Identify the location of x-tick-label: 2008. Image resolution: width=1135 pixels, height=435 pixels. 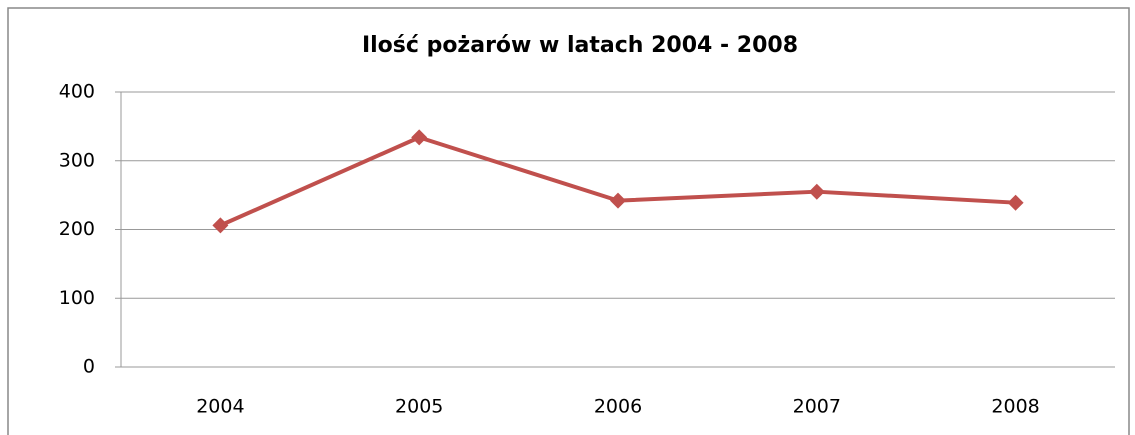
(1015, 407).